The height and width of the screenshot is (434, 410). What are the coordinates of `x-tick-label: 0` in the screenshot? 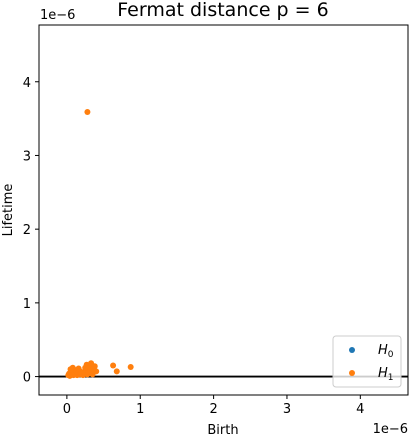 It's located at (67, 409).